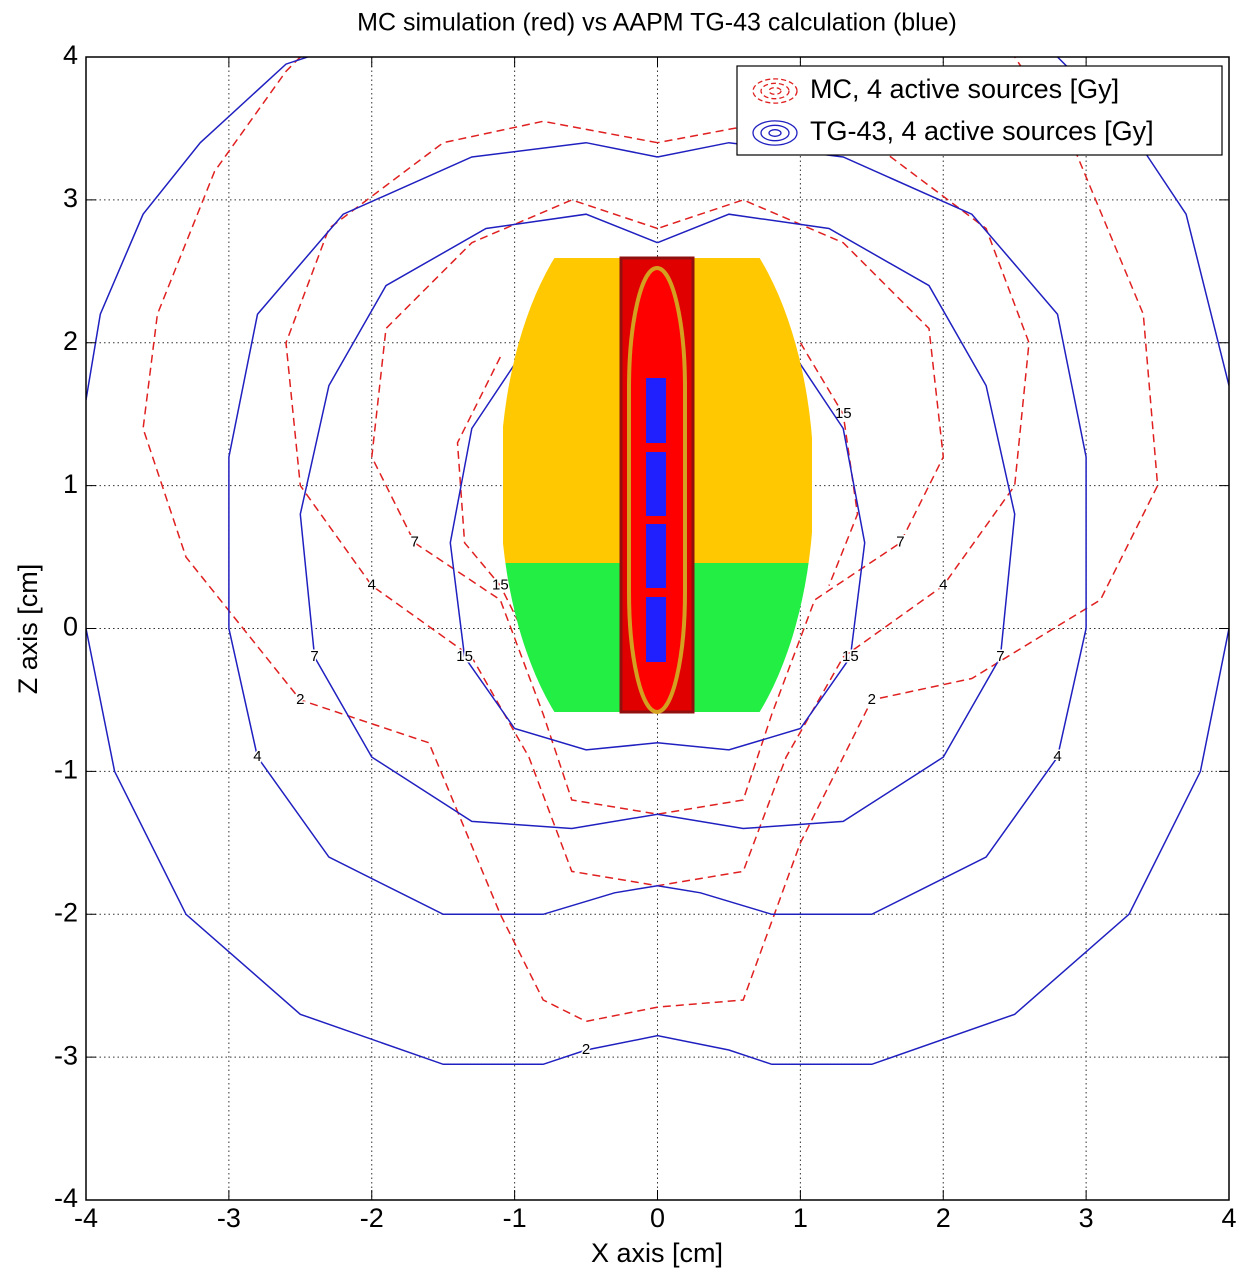 The width and height of the screenshot is (1243, 1282). What do you see at coordinates (70, 484) in the screenshot?
I see `y-tick-label: 1` at bounding box center [70, 484].